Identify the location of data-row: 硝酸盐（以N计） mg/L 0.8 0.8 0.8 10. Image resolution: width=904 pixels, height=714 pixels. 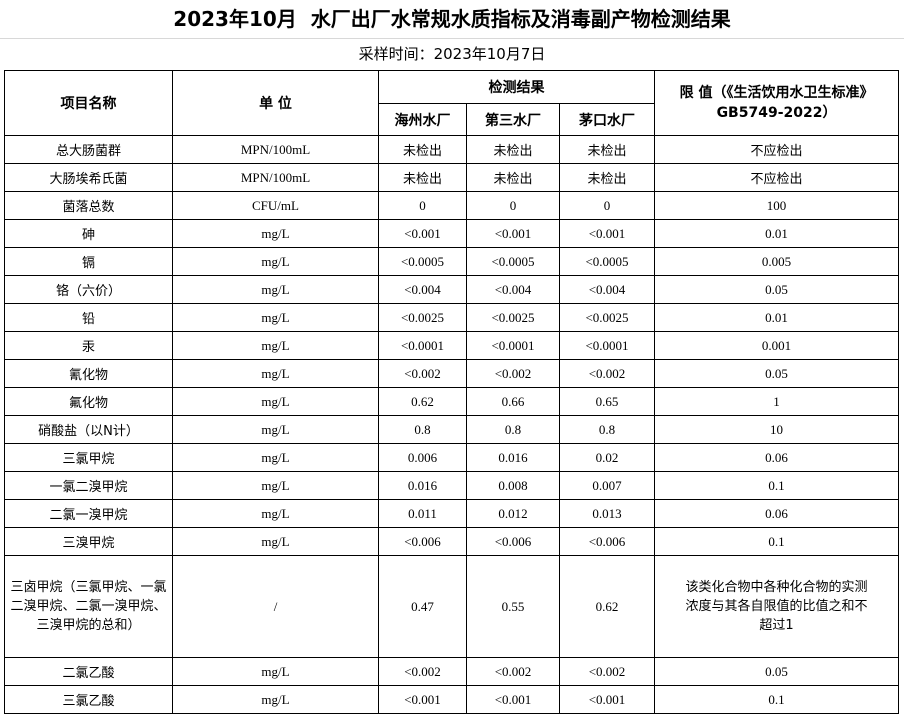
(452, 429).